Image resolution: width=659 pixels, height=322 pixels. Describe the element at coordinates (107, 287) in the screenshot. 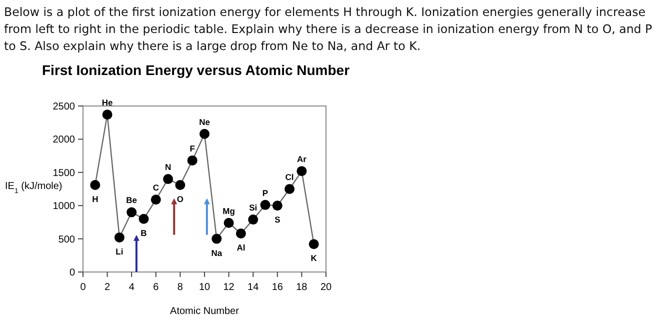

I see `x-tick-label: 2` at that location.